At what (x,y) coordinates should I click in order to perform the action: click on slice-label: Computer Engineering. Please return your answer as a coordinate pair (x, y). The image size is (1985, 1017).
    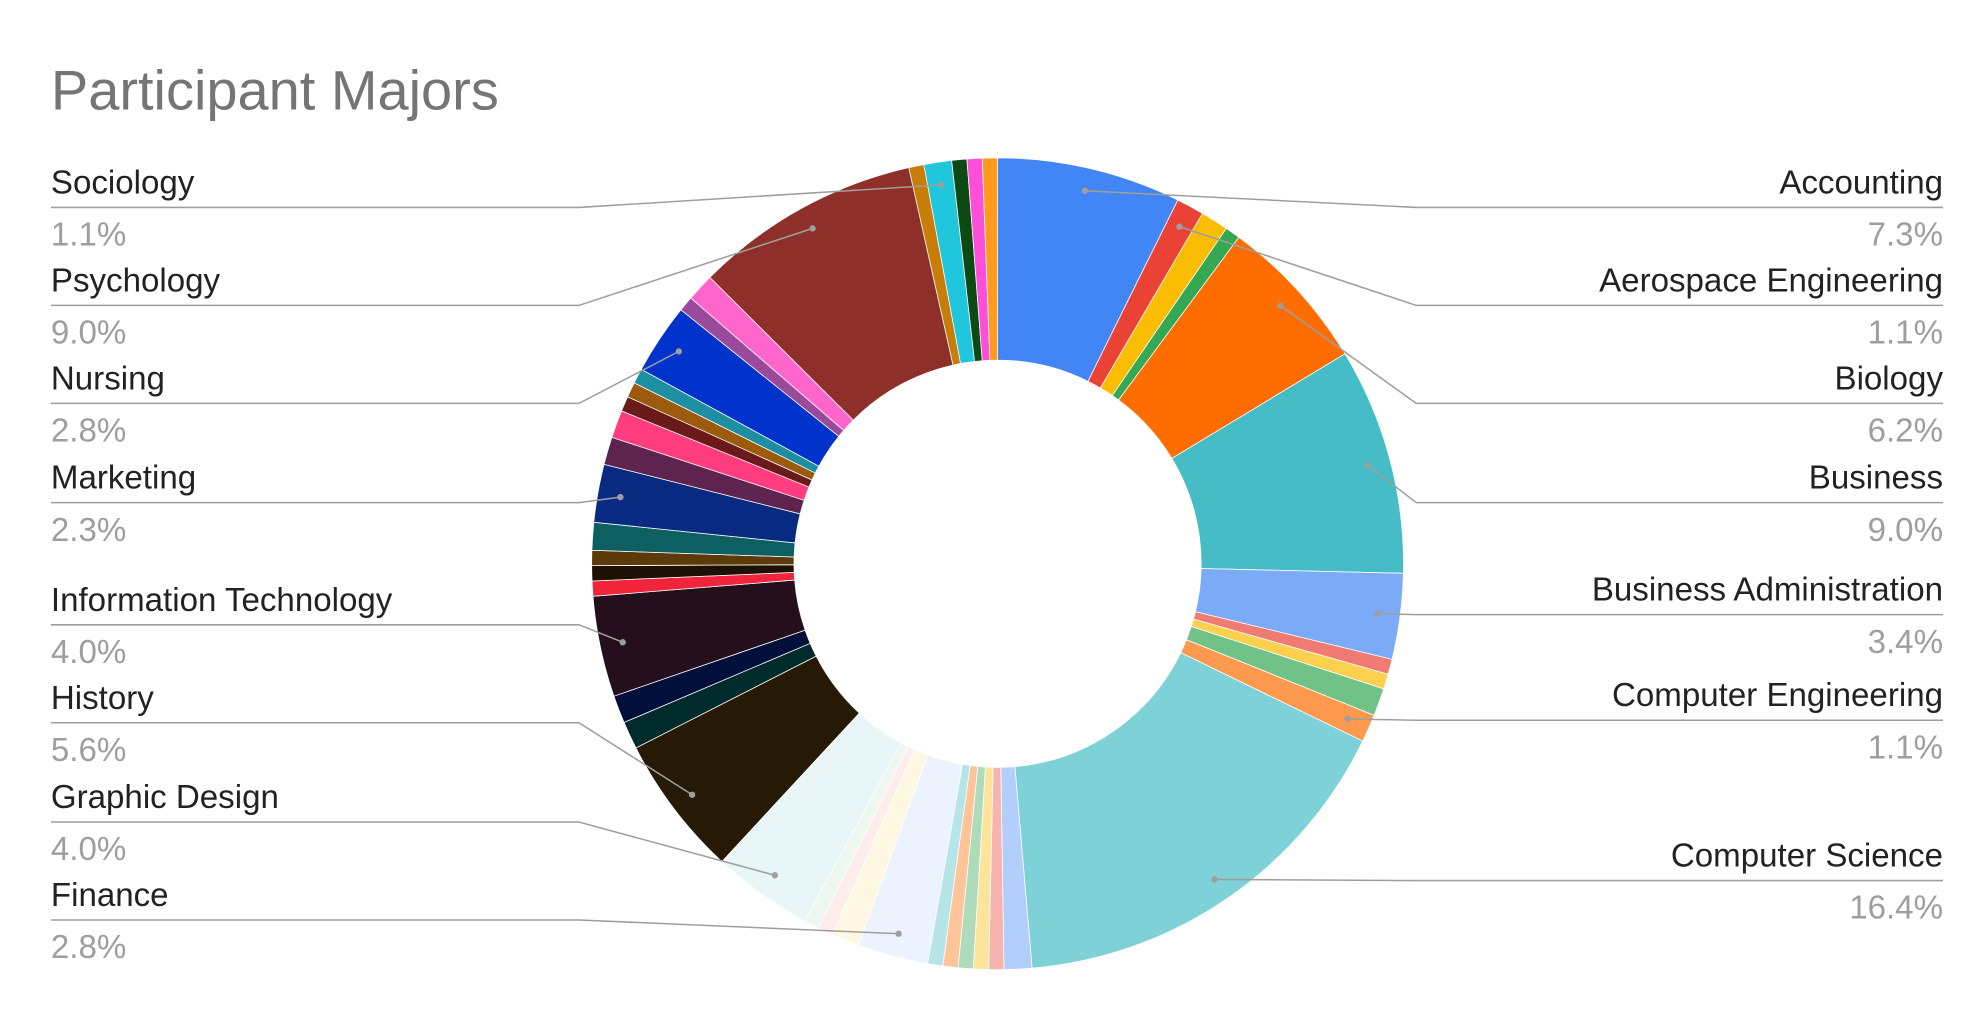
    Looking at the image, I should click on (1777, 695).